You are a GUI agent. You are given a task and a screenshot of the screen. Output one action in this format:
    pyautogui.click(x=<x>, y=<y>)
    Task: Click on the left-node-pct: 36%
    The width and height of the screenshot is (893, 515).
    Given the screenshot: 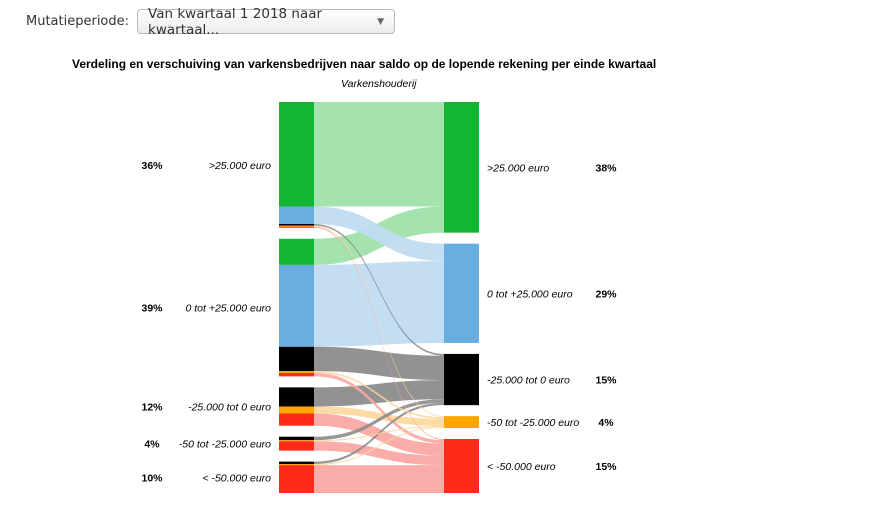 What is the action you would take?
    pyautogui.click(x=152, y=166)
    